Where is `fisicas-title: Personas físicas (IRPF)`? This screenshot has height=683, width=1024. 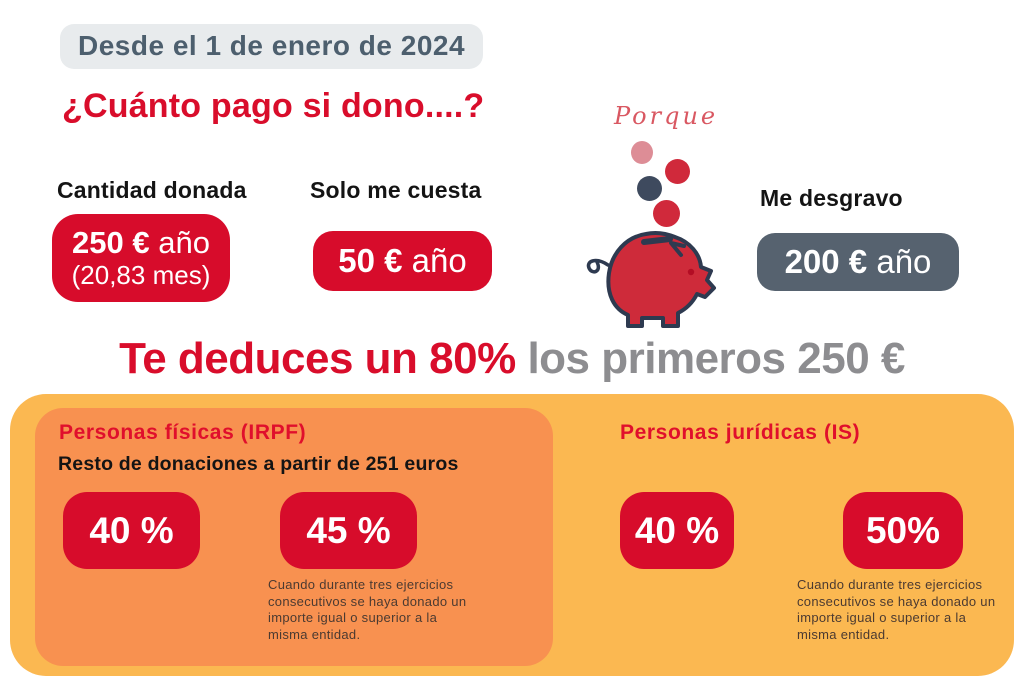 fisicas-title: Personas físicas (IRPF) is located at coordinates (183, 432).